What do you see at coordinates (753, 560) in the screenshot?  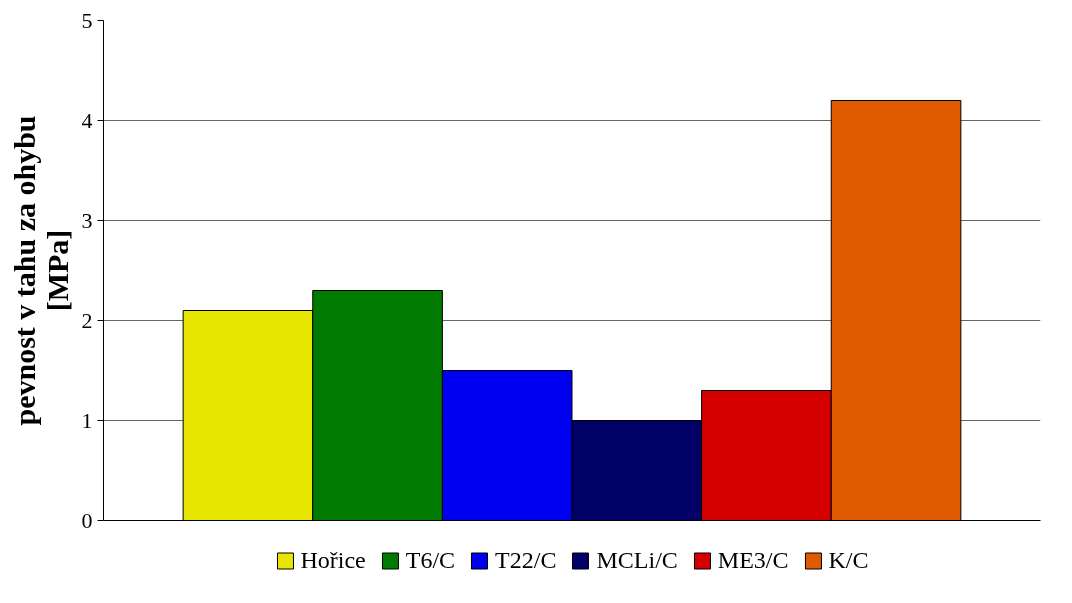 I see `legend-label: ME3/C` at bounding box center [753, 560].